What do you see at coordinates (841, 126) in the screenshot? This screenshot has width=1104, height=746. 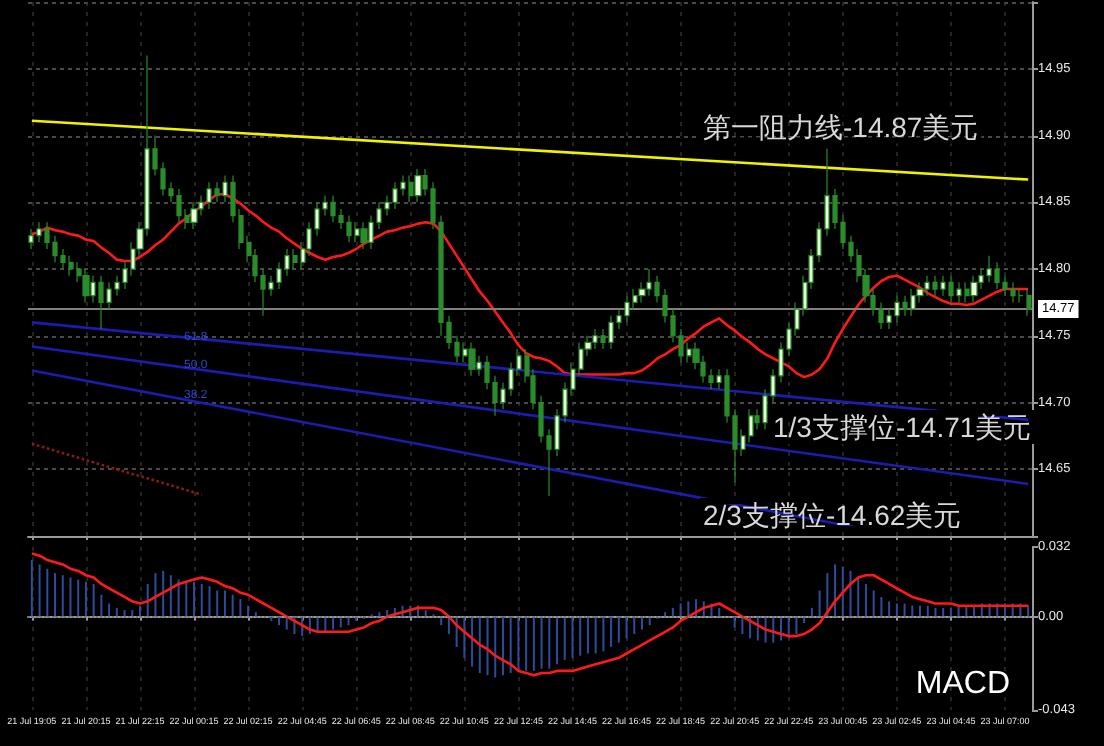 I see `annotation: 第一阻力线-14.87美元` at bounding box center [841, 126].